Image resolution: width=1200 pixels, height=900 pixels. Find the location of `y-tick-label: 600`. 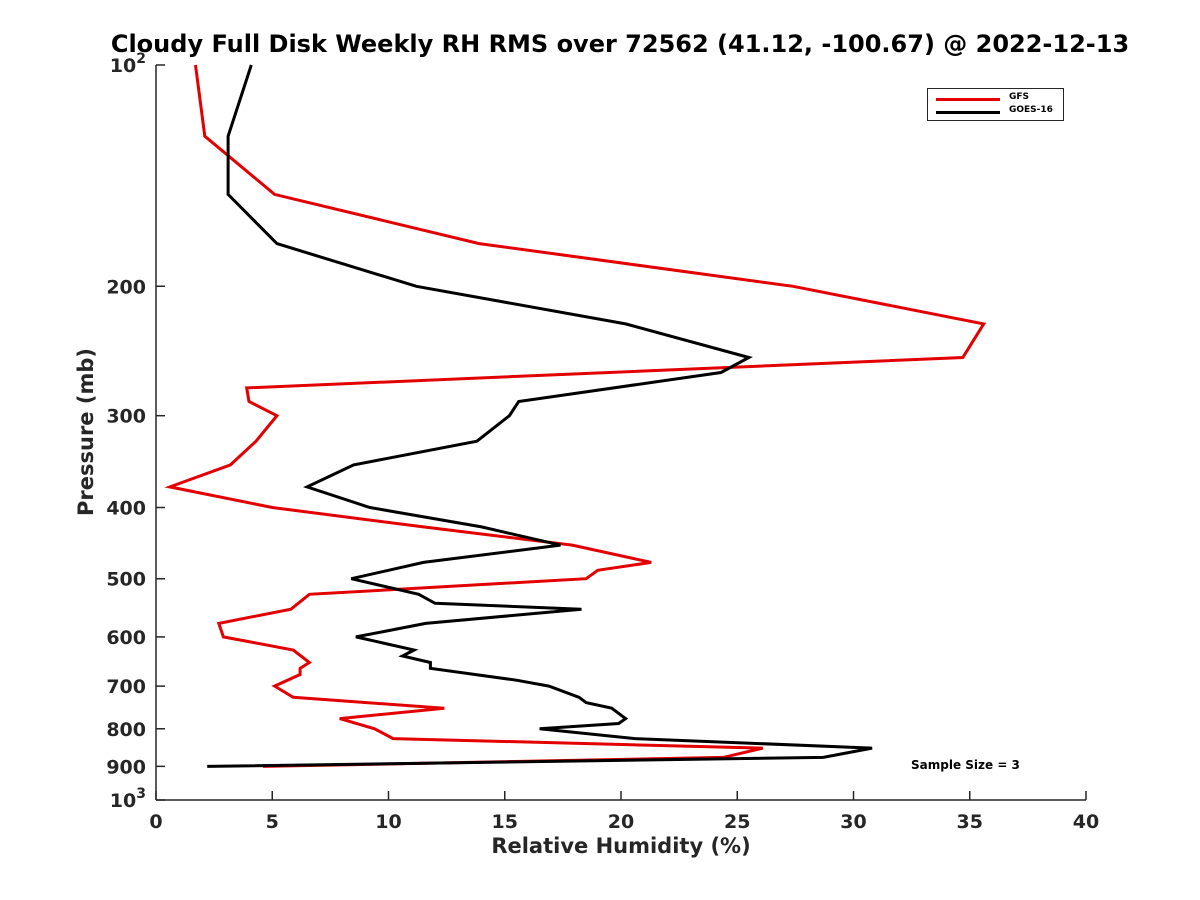

y-tick-label: 600 is located at coordinates (126, 638).